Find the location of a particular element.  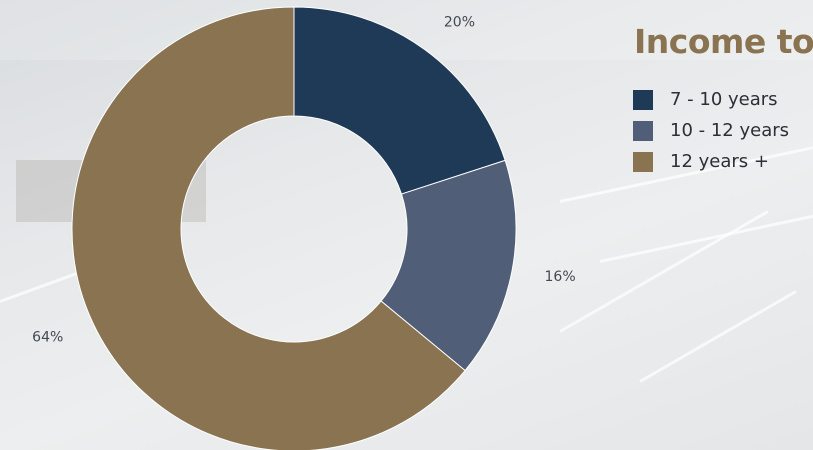

chart-title: Income to is located at coordinates (723, 41).